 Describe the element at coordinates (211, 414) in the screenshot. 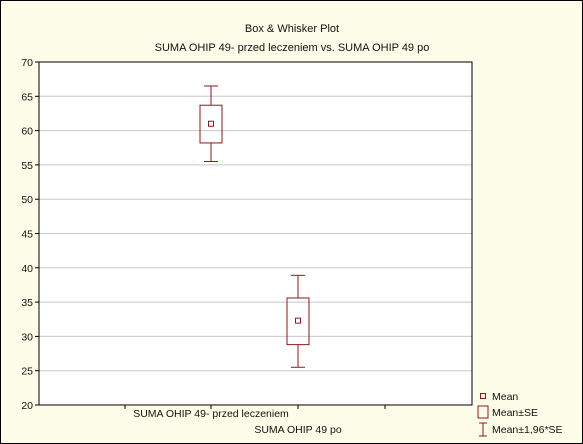

I see `x-category-label: SUMA OHIP 49- przed leczeniem` at that location.